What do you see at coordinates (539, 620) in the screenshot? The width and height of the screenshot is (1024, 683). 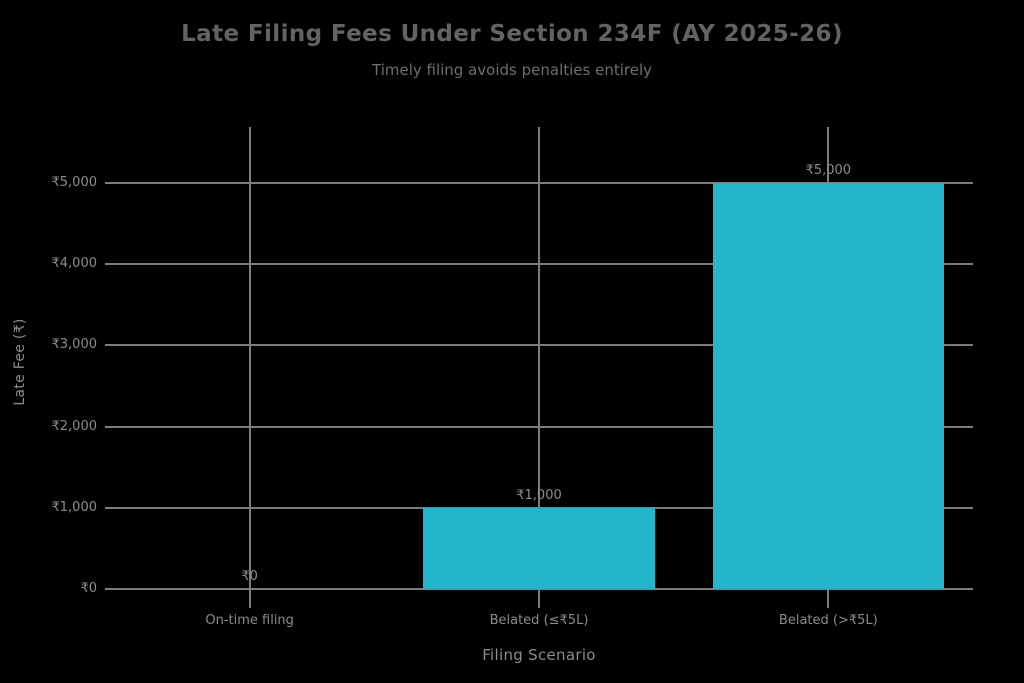 I see `x-tick-label: Belated (≤₹5L)` at bounding box center [539, 620].